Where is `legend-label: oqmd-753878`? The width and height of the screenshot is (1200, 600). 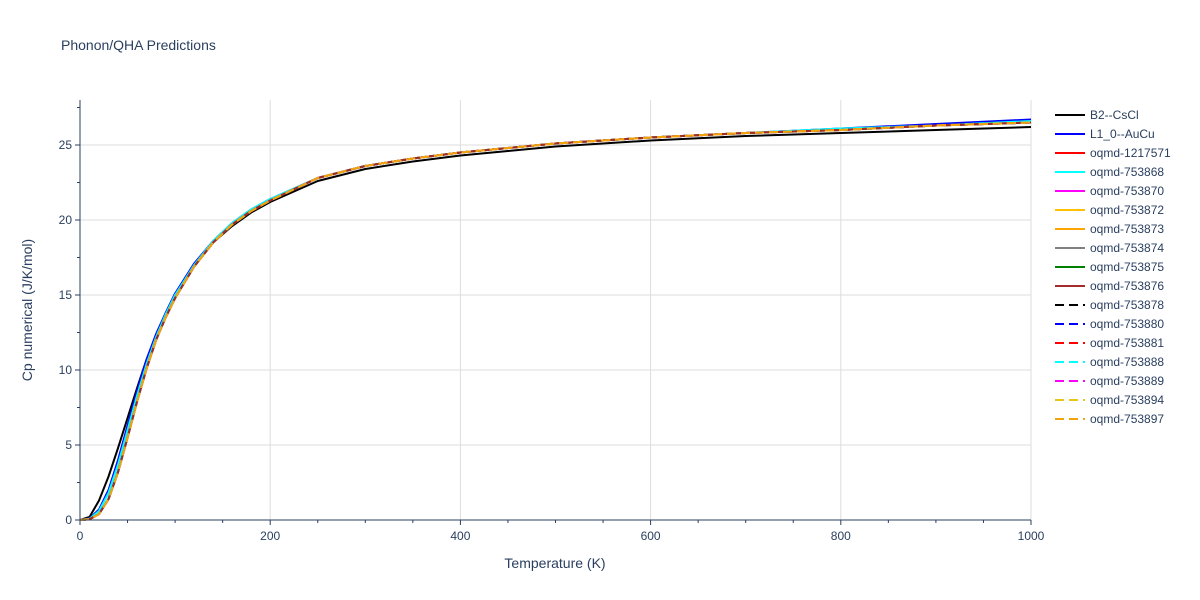
legend-label: oqmd-753878 is located at coordinates (1127, 305).